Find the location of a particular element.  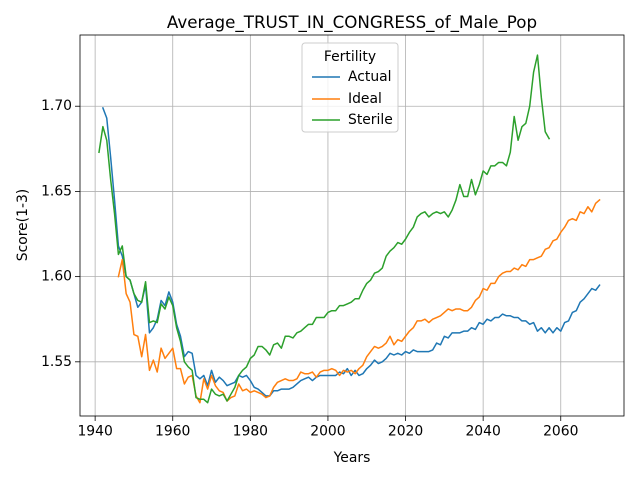

legend-item-sterile: Sterile is located at coordinates (352, 120).